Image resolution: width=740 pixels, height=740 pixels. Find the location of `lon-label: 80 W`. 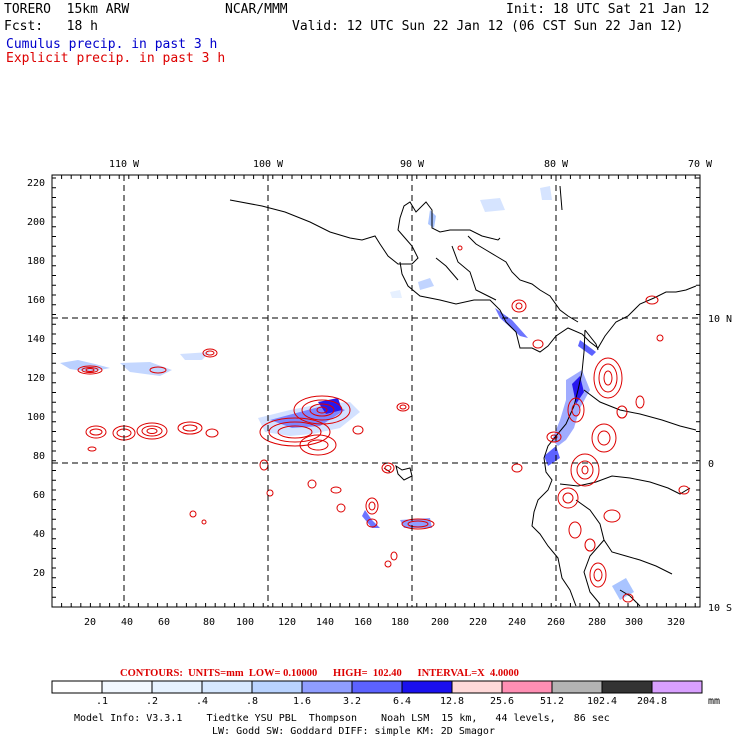

lon-label: 80 W is located at coordinates (556, 164).